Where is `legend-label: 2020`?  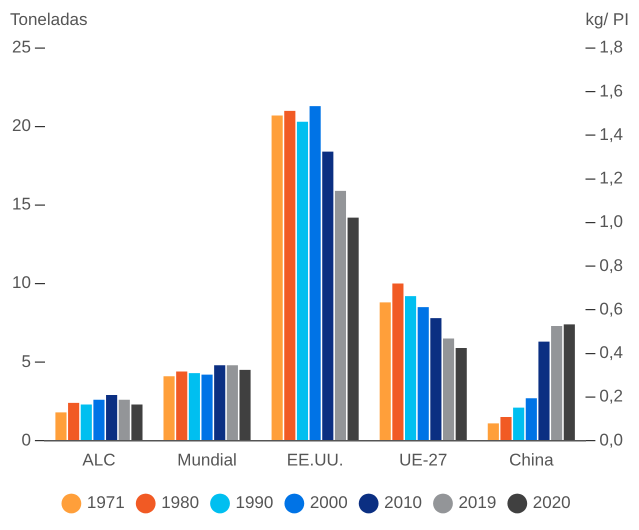 legend-label: 2020 is located at coordinates (551, 502).